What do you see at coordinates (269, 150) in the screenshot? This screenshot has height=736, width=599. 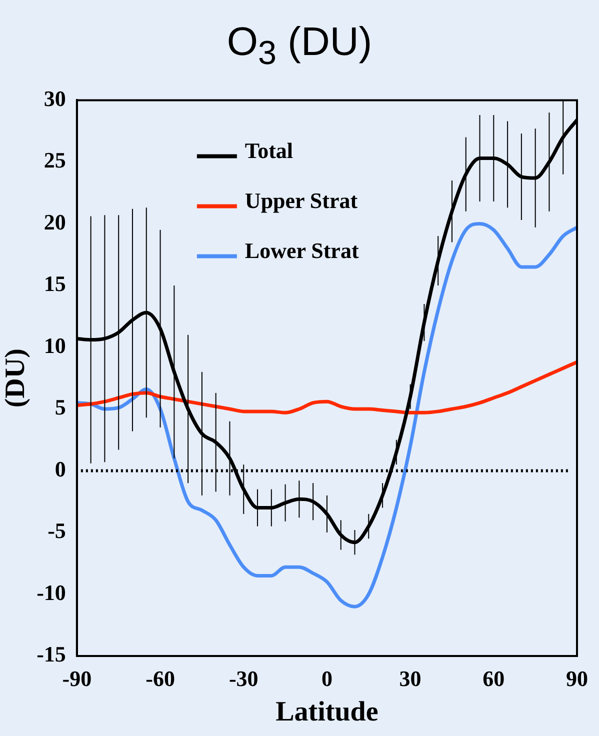 I see `legend-label: Total` at bounding box center [269, 150].